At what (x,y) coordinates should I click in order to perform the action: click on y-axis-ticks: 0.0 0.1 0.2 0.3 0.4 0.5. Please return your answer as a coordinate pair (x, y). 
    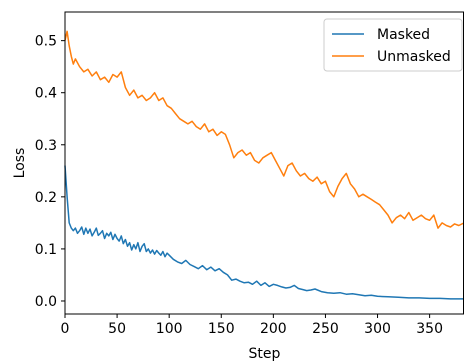
    Looking at the image, I should click on (50, 172).